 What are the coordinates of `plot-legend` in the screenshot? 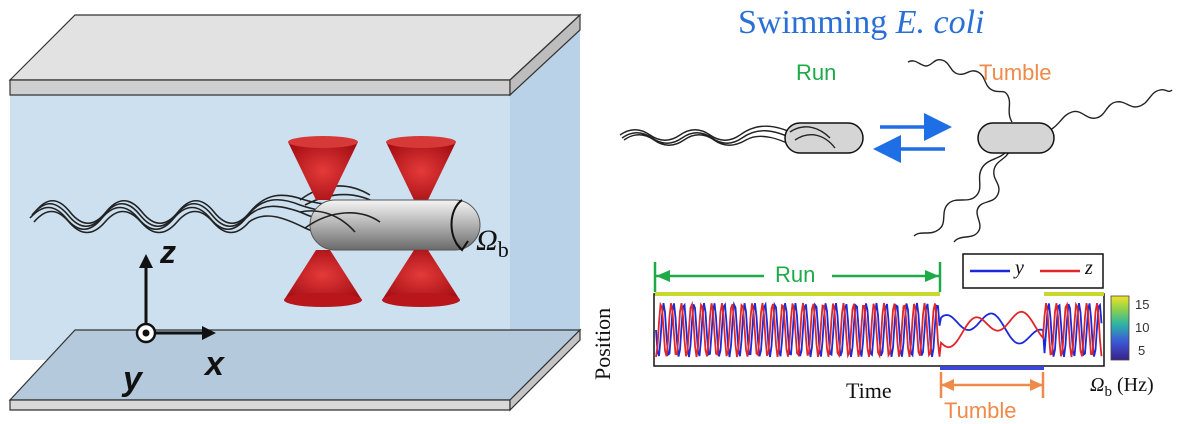 It's located at (1033, 271).